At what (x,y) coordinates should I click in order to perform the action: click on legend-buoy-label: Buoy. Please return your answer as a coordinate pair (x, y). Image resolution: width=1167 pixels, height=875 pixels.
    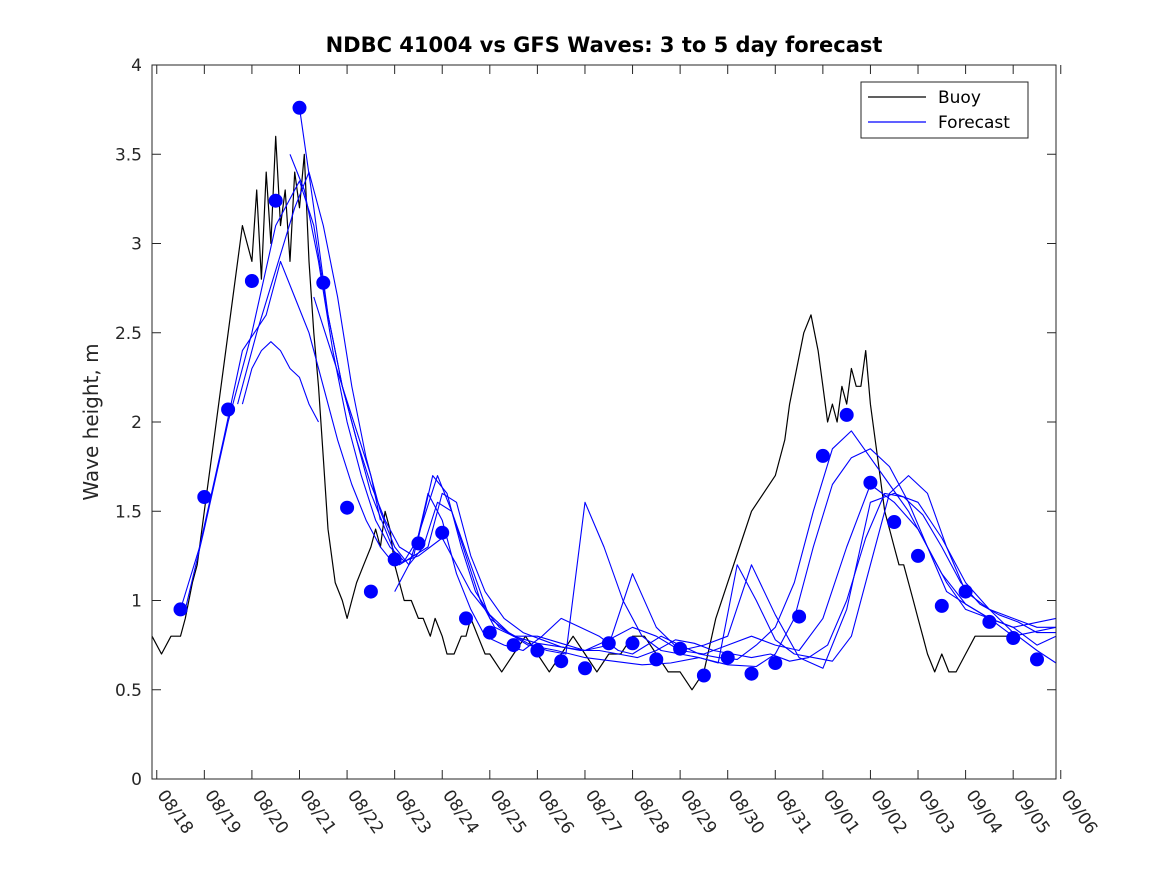
    Looking at the image, I should click on (959, 98).